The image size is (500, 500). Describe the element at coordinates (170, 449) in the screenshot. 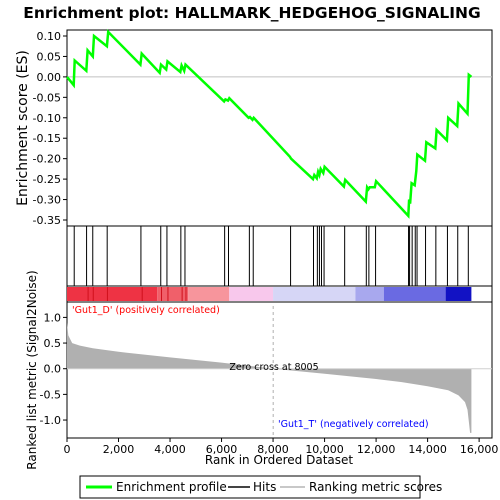

I see `ranked-x-tick-label: 4,000` at that location.